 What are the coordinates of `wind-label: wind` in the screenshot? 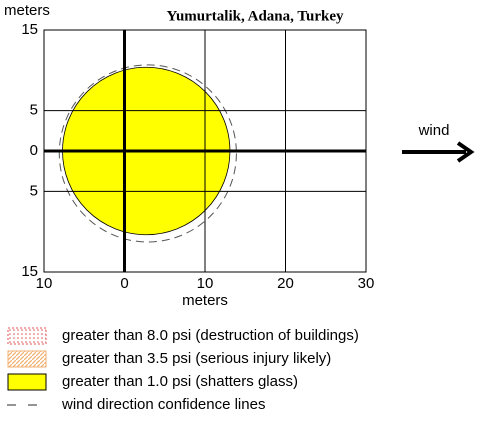 It's located at (434, 130).